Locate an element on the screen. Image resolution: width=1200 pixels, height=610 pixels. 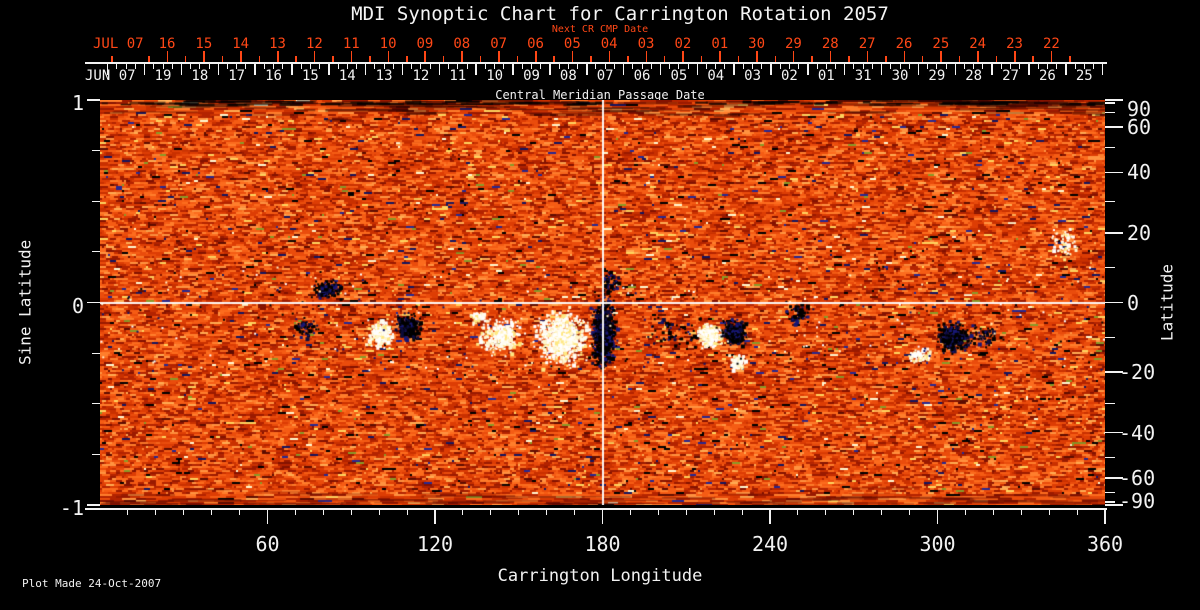
next-cr-day-label: 23 is located at coordinates (1014, 44).